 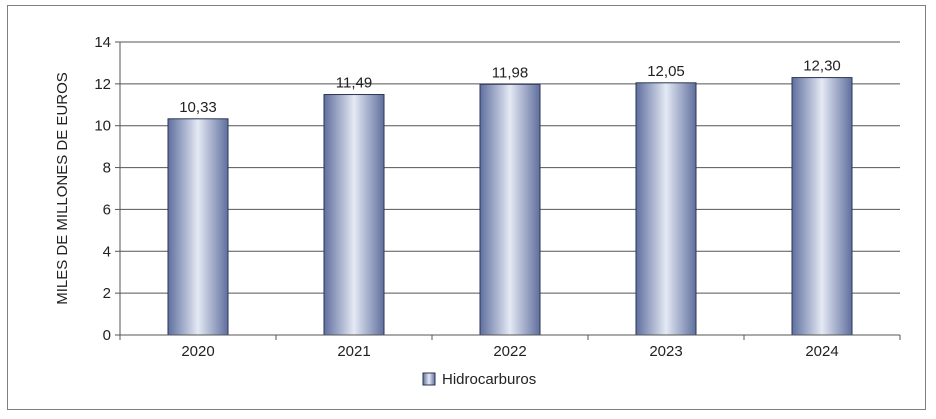 I want to click on y-tick-label: 8, so click(x=107, y=168).